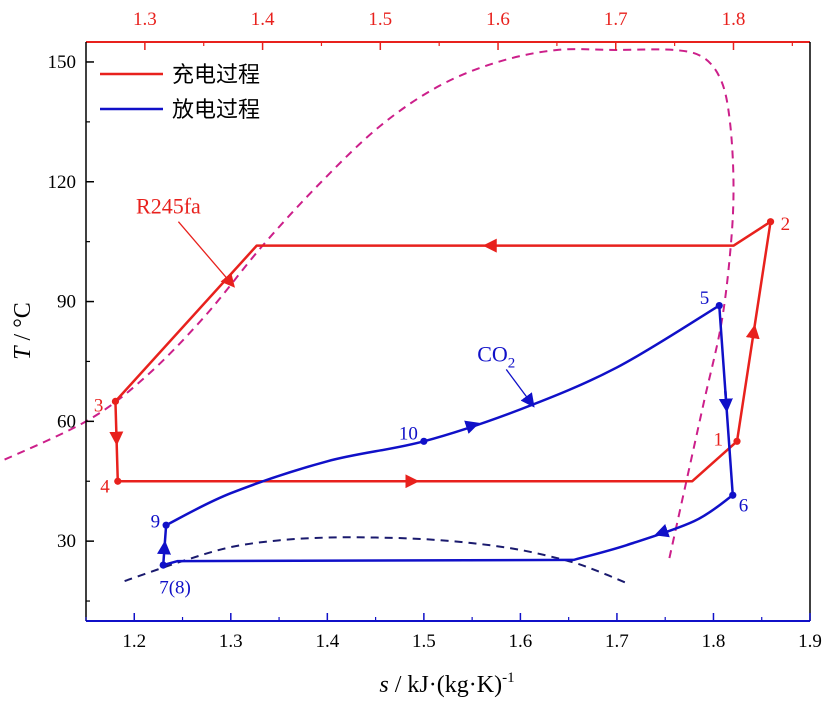 Image resolution: width=829 pixels, height=703 pixels. What do you see at coordinates (175, 587) in the screenshot?
I see `state-point-7-8-label: 7(8)` at bounding box center [175, 587].